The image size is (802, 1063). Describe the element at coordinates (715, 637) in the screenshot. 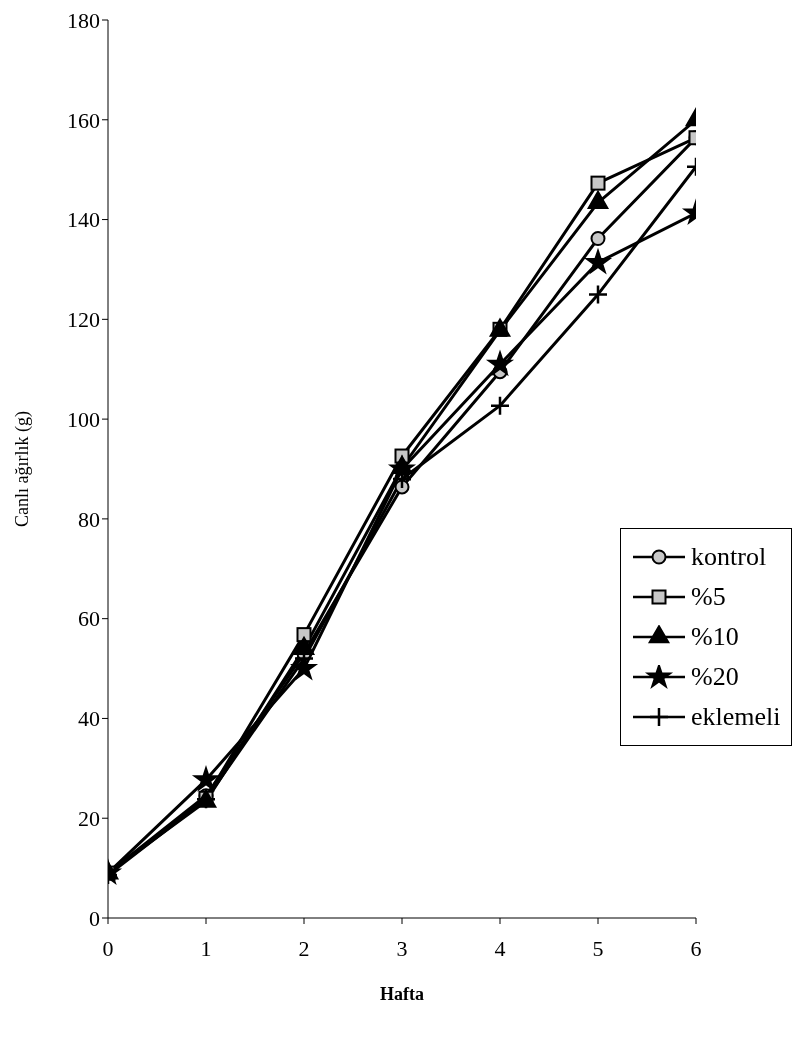

I see `legend-label: %10` at that location.